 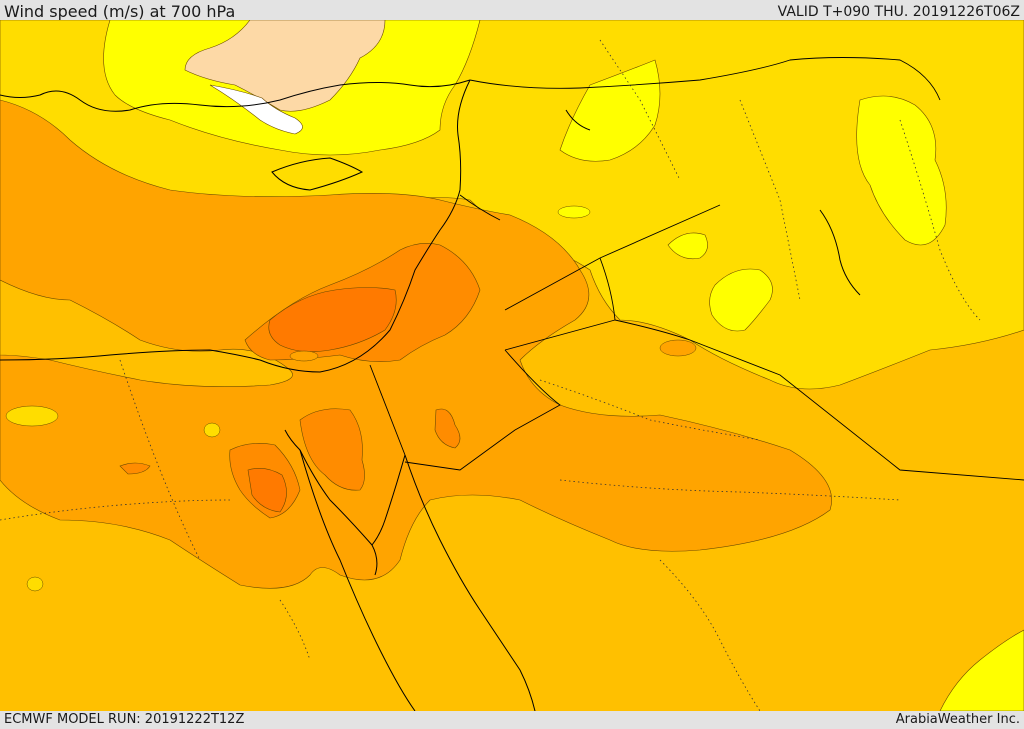 What do you see at coordinates (741, 300) in the screenshot?
I see `field-yellow-blob1` at bounding box center [741, 300].